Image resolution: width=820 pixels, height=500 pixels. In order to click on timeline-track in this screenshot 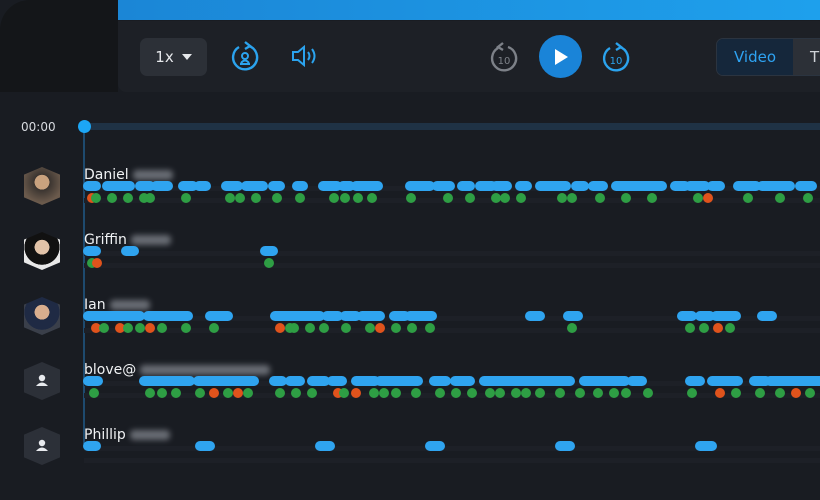, I will do `click(452, 126)`.